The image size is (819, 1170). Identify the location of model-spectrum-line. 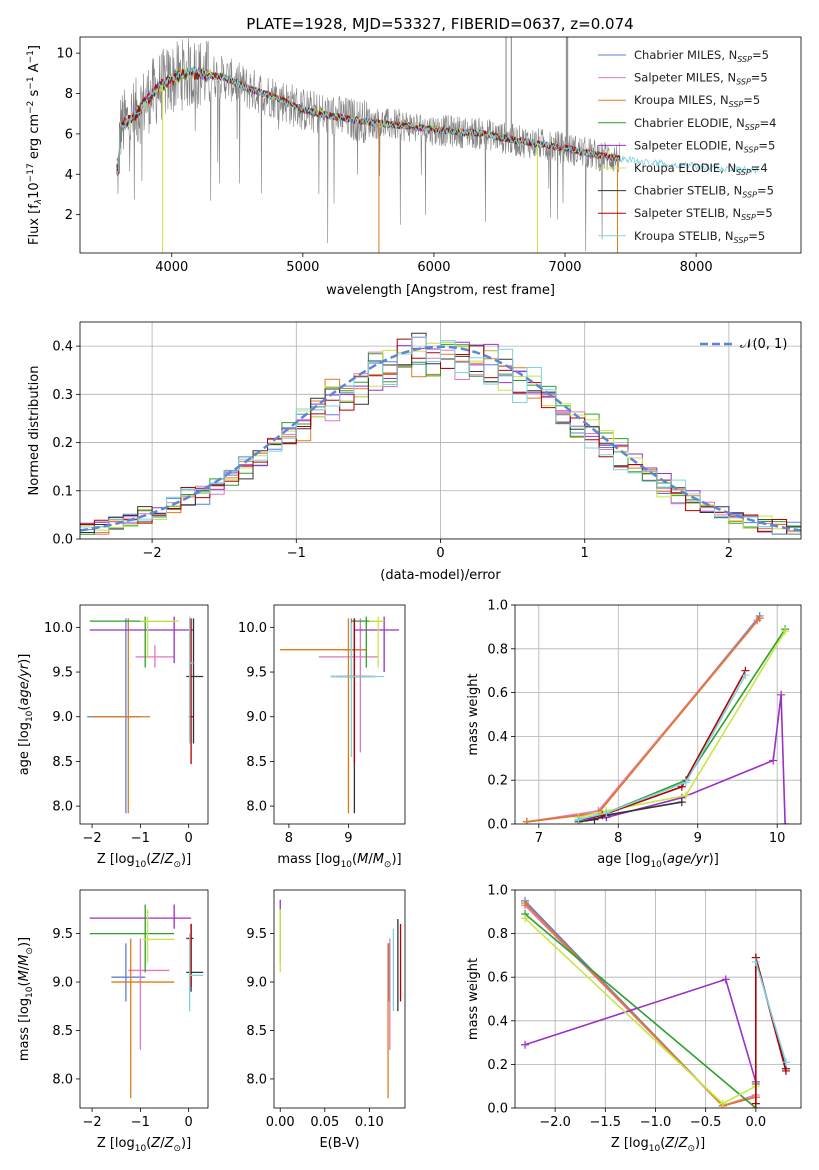
(437, 120).